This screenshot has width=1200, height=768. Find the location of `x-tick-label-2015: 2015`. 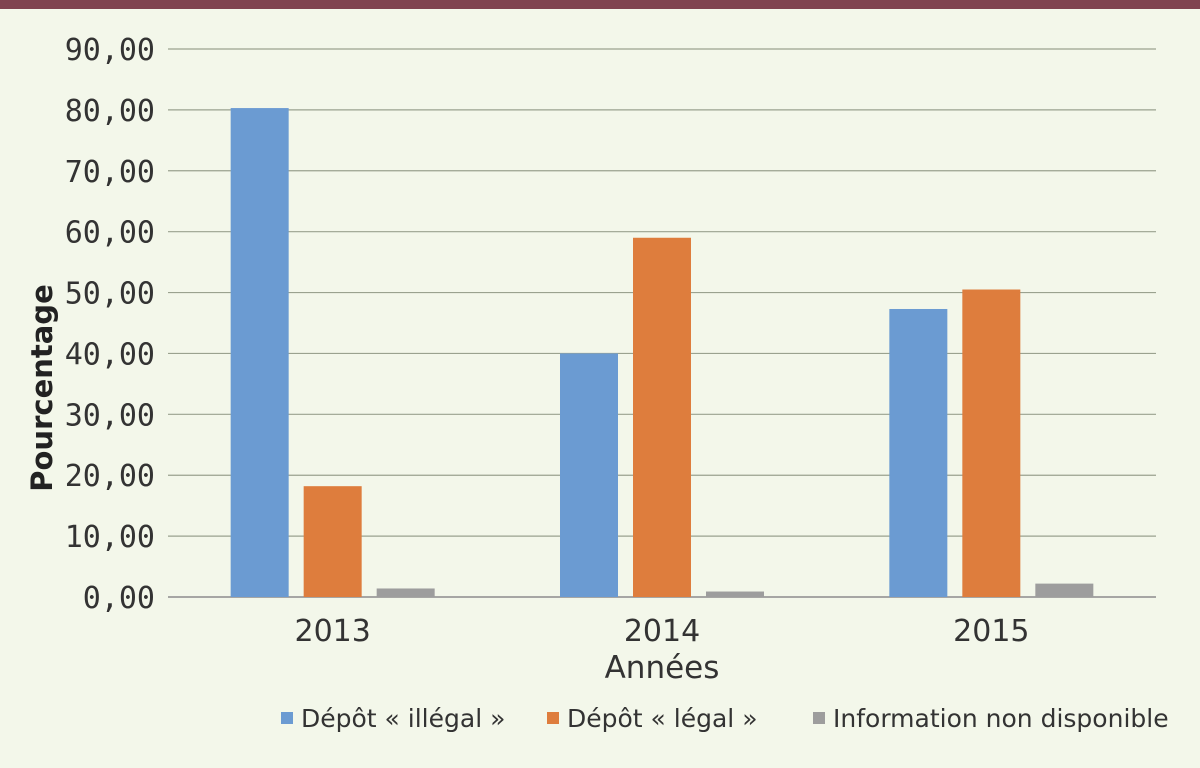

x-tick-label-2015: 2015 is located at coordinates (991, 631).